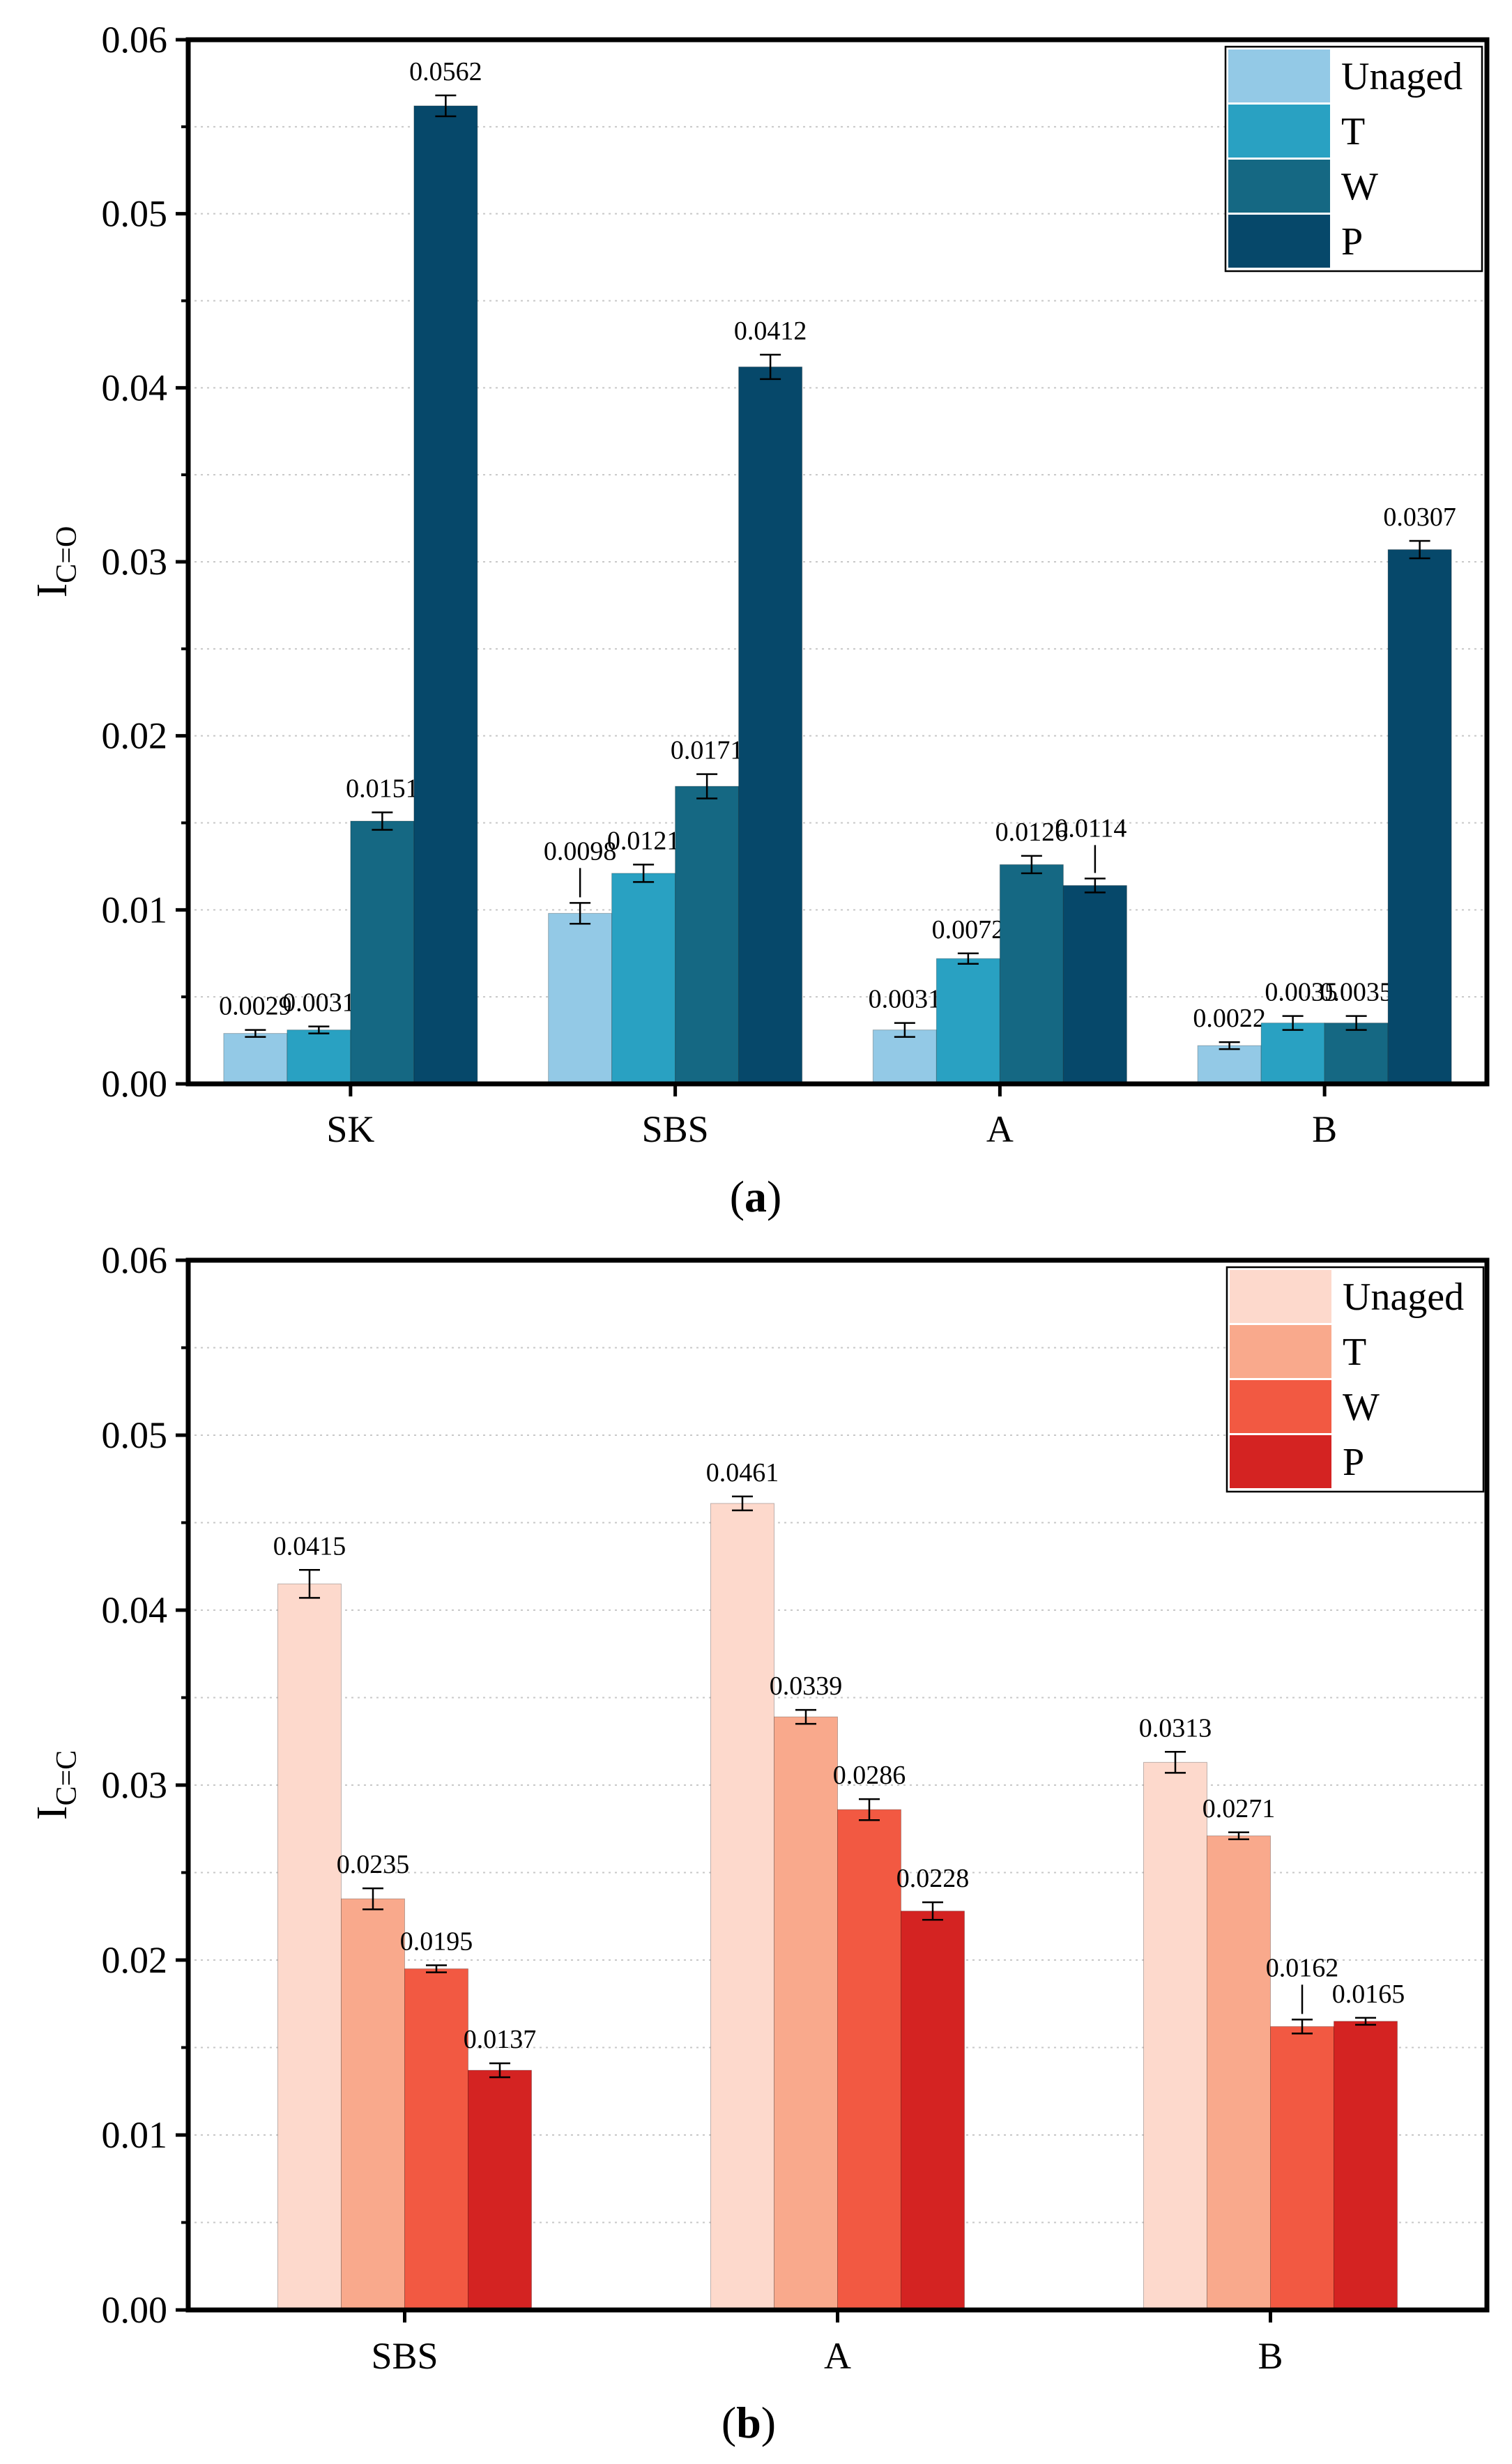  Describe the element at coordinates (742, 1472) in the screenshot. I see `data-label: 0.0461` at that location.